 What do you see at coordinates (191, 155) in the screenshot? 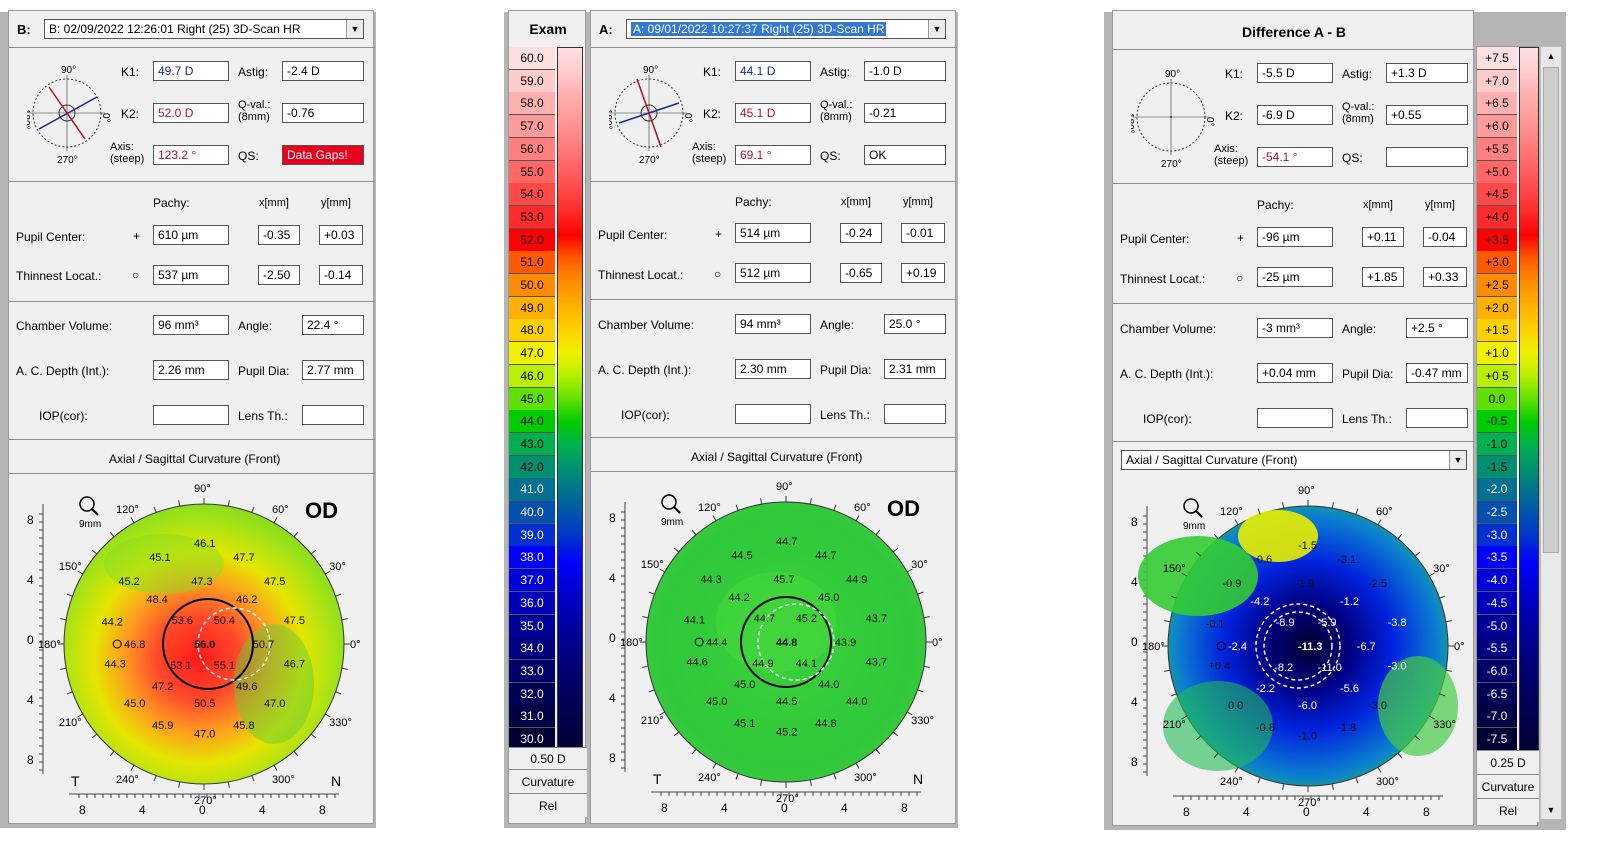
I see `axis-field: 123.2 °` at bounding box center [191, 155].